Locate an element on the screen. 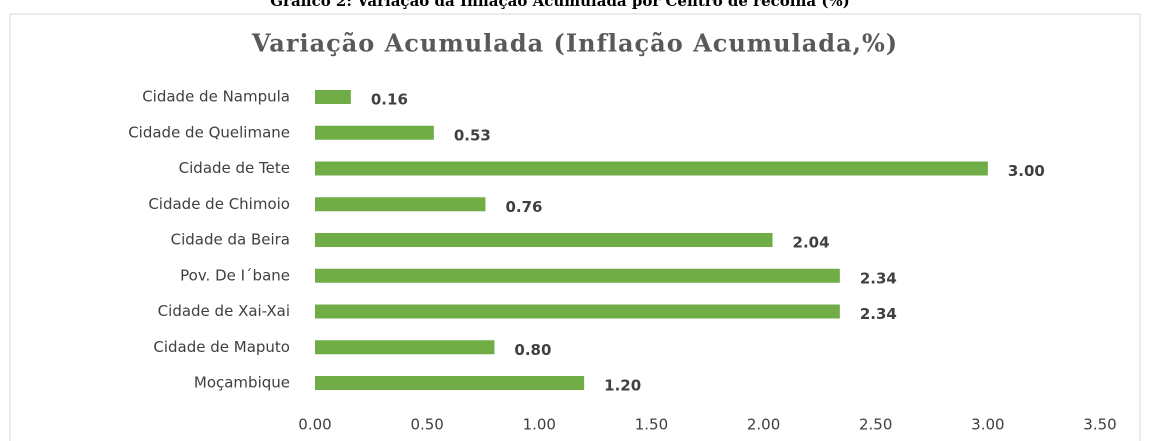  y-tick-label: Cidade de Maputo is located at coordinates (221, 347).